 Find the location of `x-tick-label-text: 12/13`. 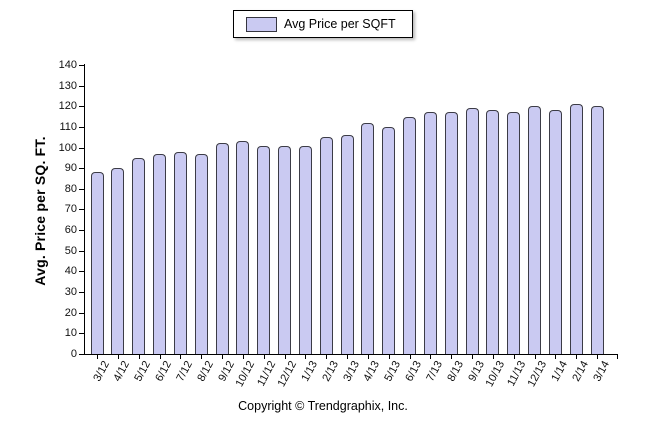

x-tick-label-text: 12/13 is located at coordinates (537, 374).